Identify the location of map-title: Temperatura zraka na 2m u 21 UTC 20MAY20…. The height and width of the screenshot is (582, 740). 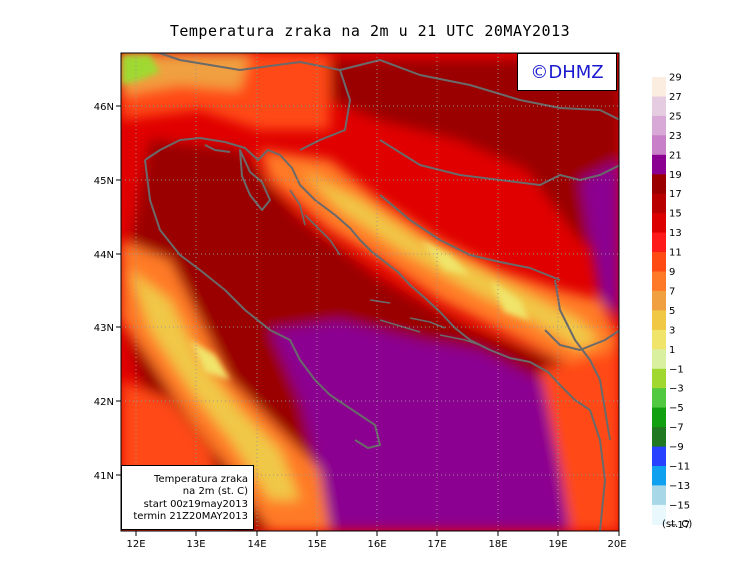
(370, 31).